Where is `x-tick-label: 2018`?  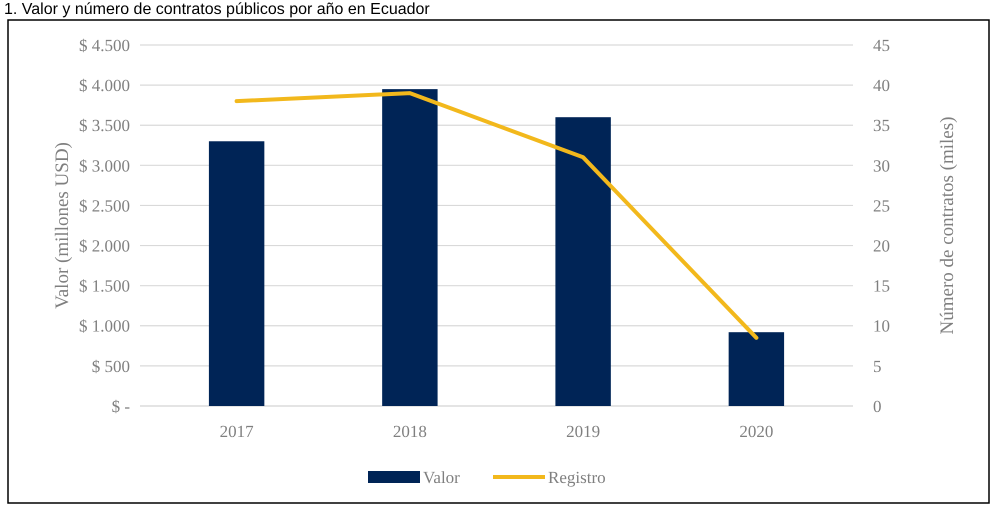 x-tick-label: 2018 is located at coordinates (409, 431).